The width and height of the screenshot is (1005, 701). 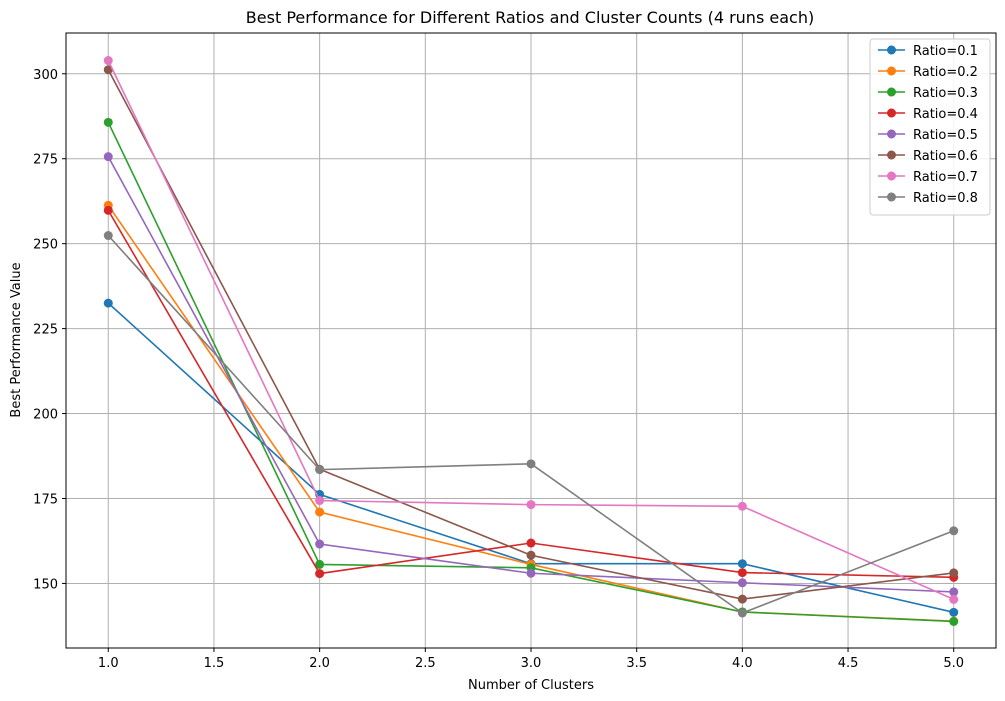 I want to click on legend-label: Ratio=0.1, so click(x=945, y=51).